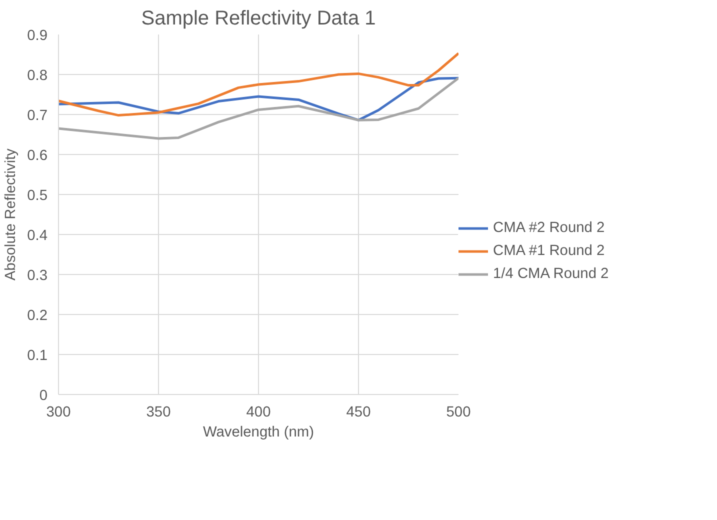 The image size is (717, 520). Describe the element at coordinates (258, 412) in the screenshot. I see `x-tick-label: 400` at that location.